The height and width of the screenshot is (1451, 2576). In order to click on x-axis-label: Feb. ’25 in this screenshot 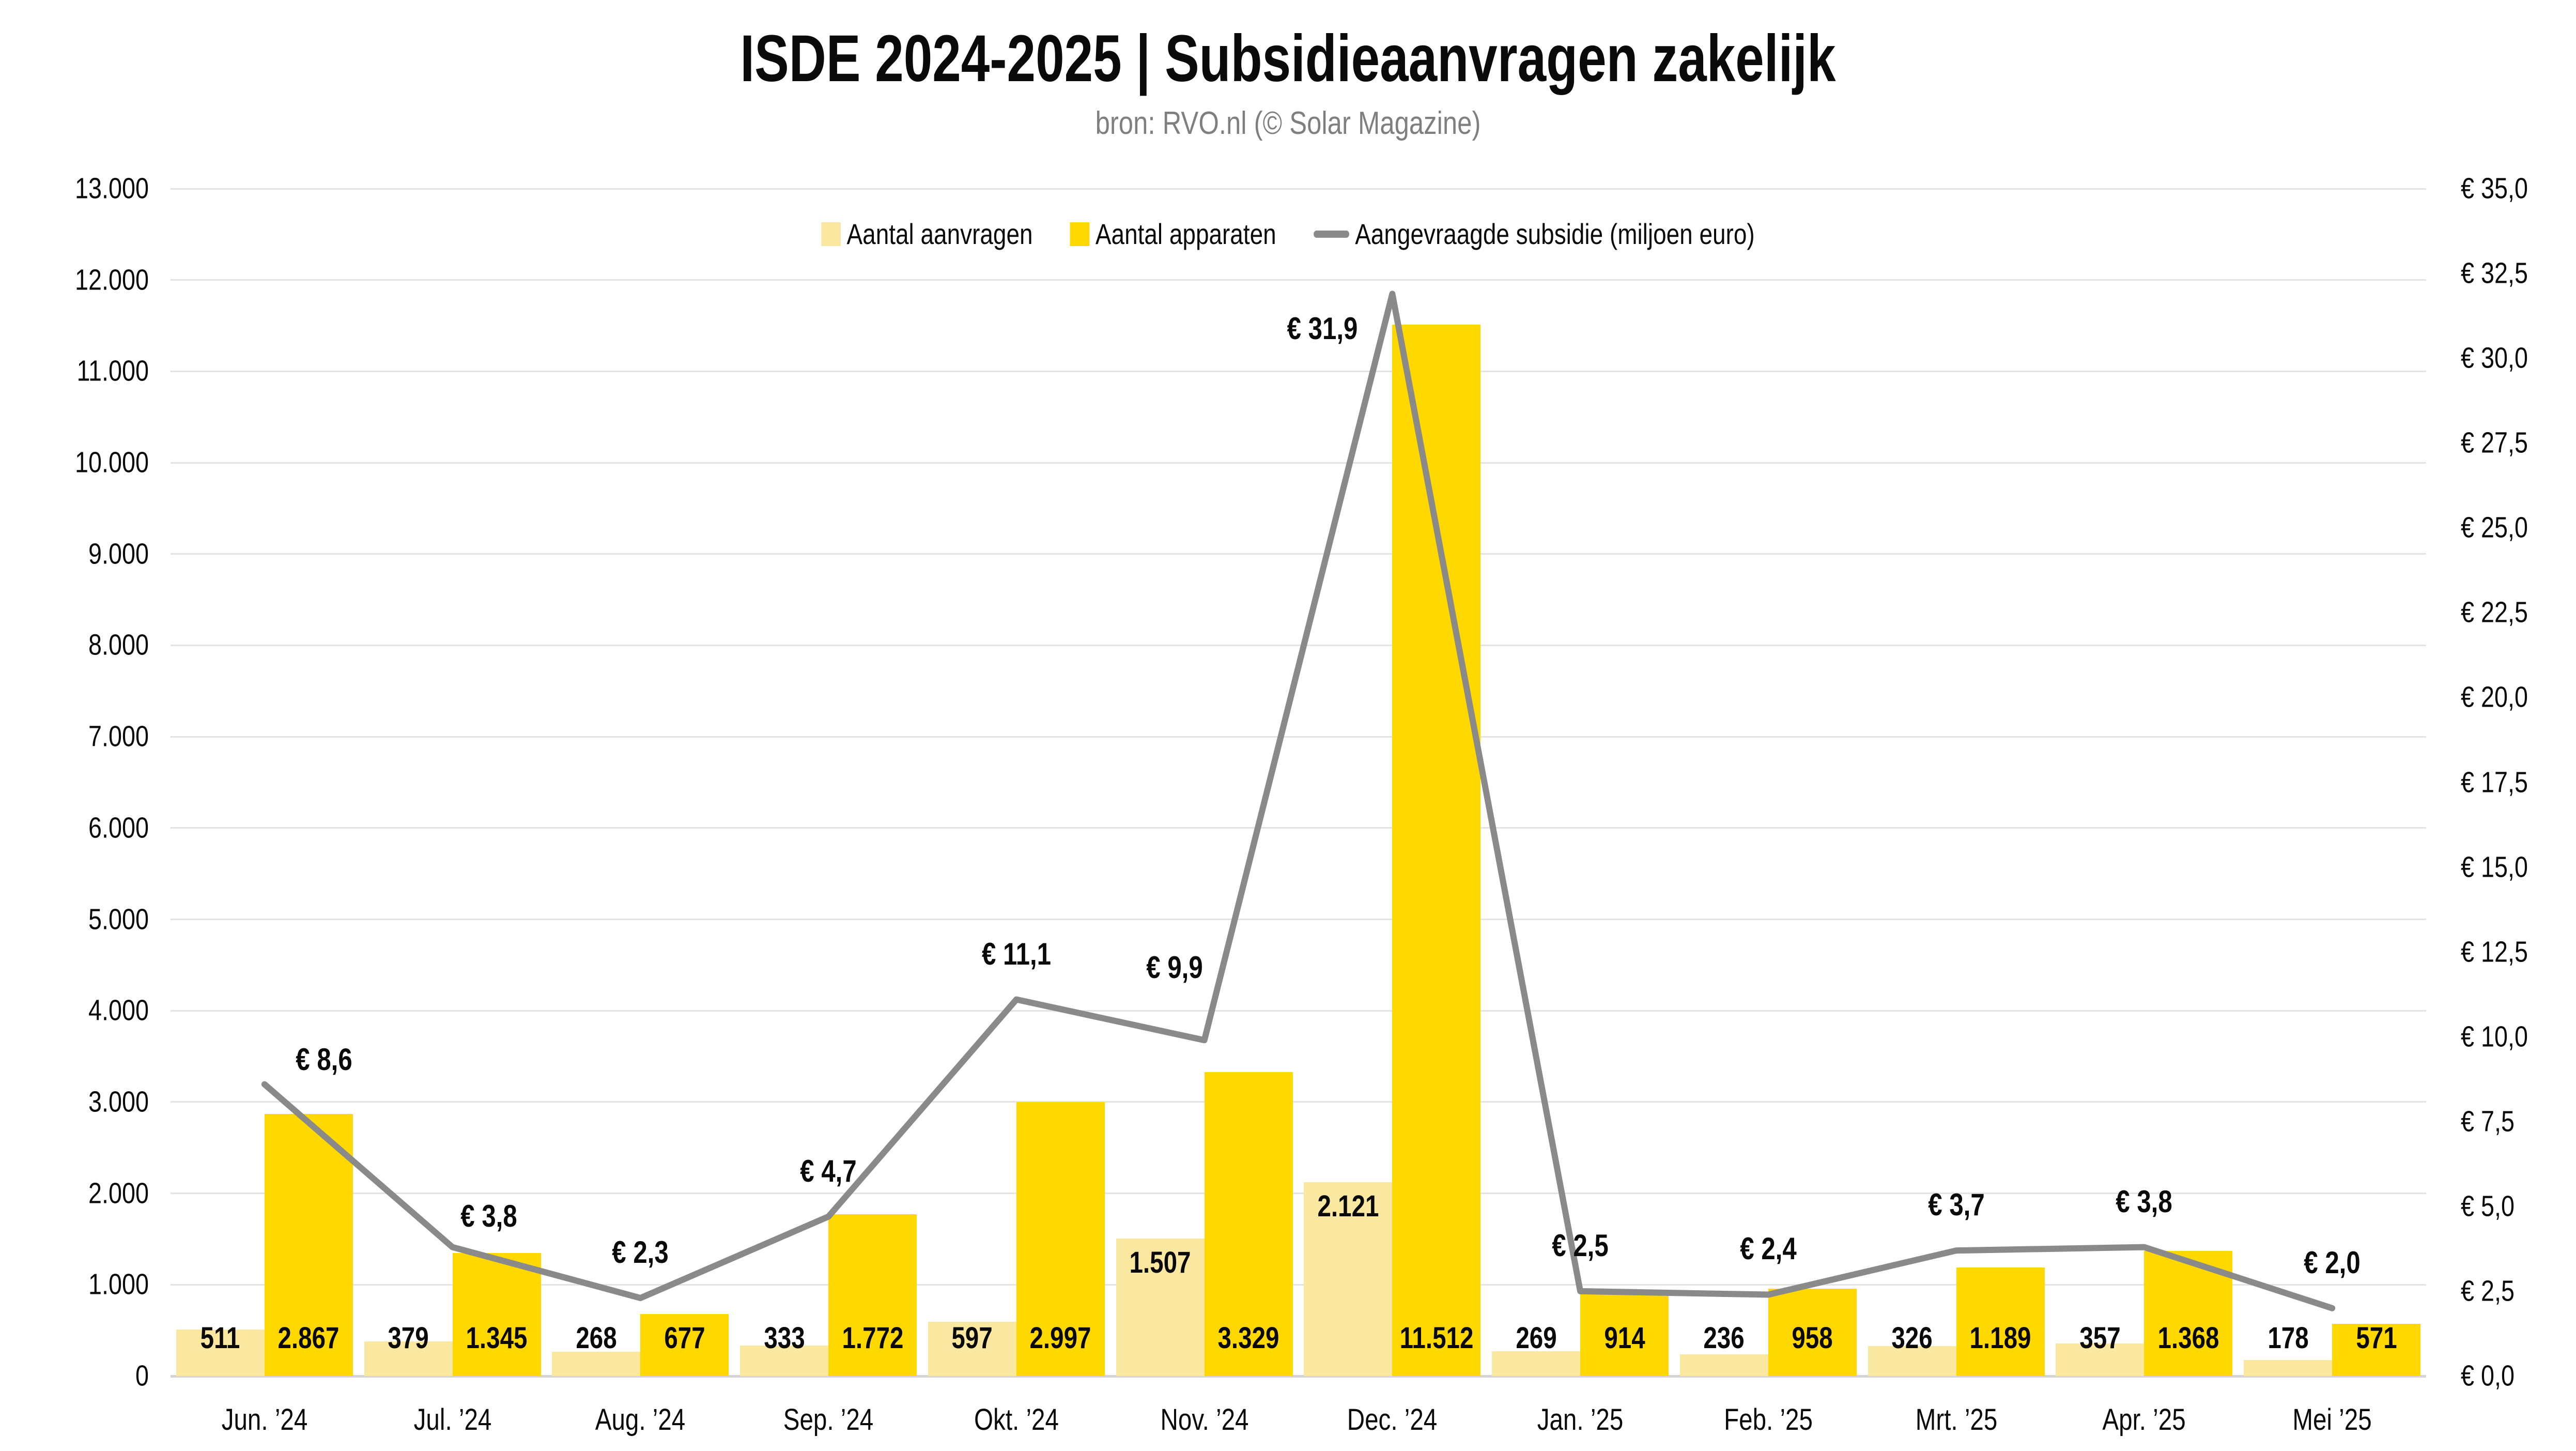, I will do `click(1768, 1420)`.